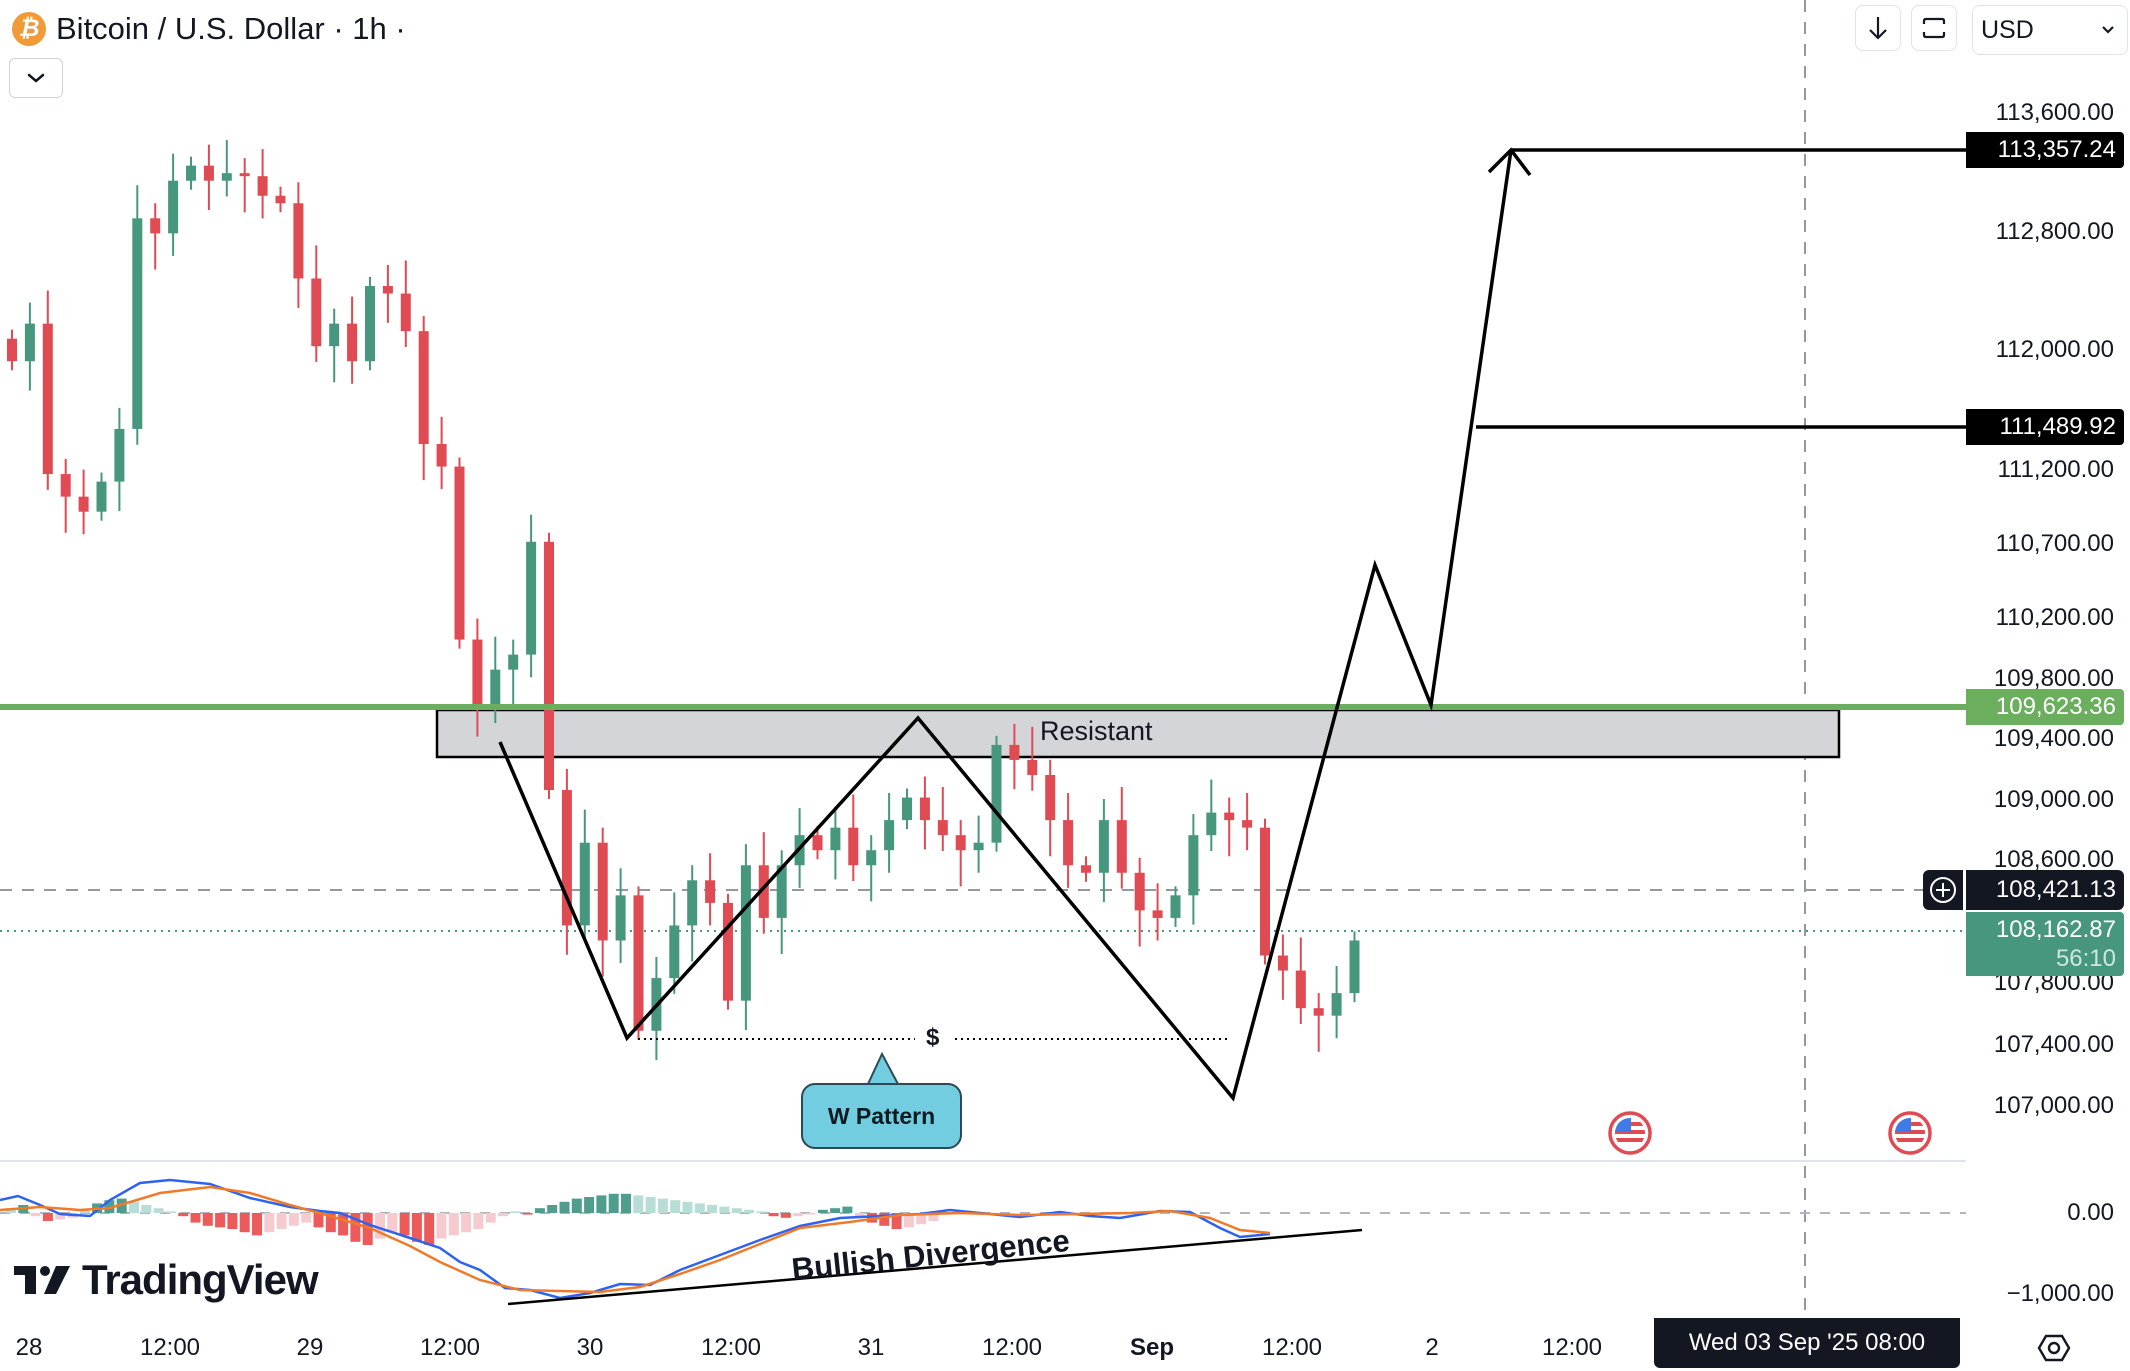 This screenshot has width=2130, height=1371. Describe the element at coordinates (2056, 149) in the screenshot. I see `target-high-value: 113,357.24` at that location.